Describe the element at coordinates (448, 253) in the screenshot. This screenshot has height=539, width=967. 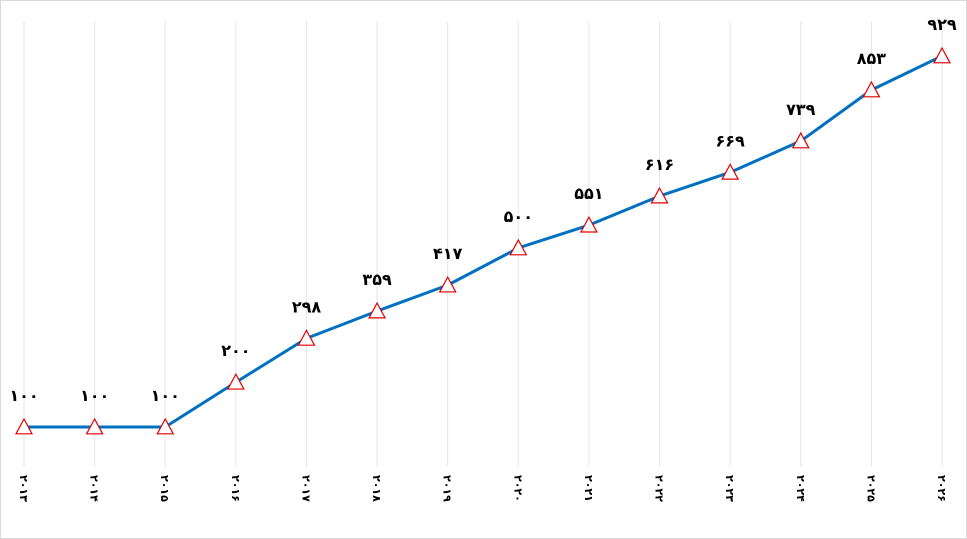
I see `data-label-6: ۴۱۷` at that location.